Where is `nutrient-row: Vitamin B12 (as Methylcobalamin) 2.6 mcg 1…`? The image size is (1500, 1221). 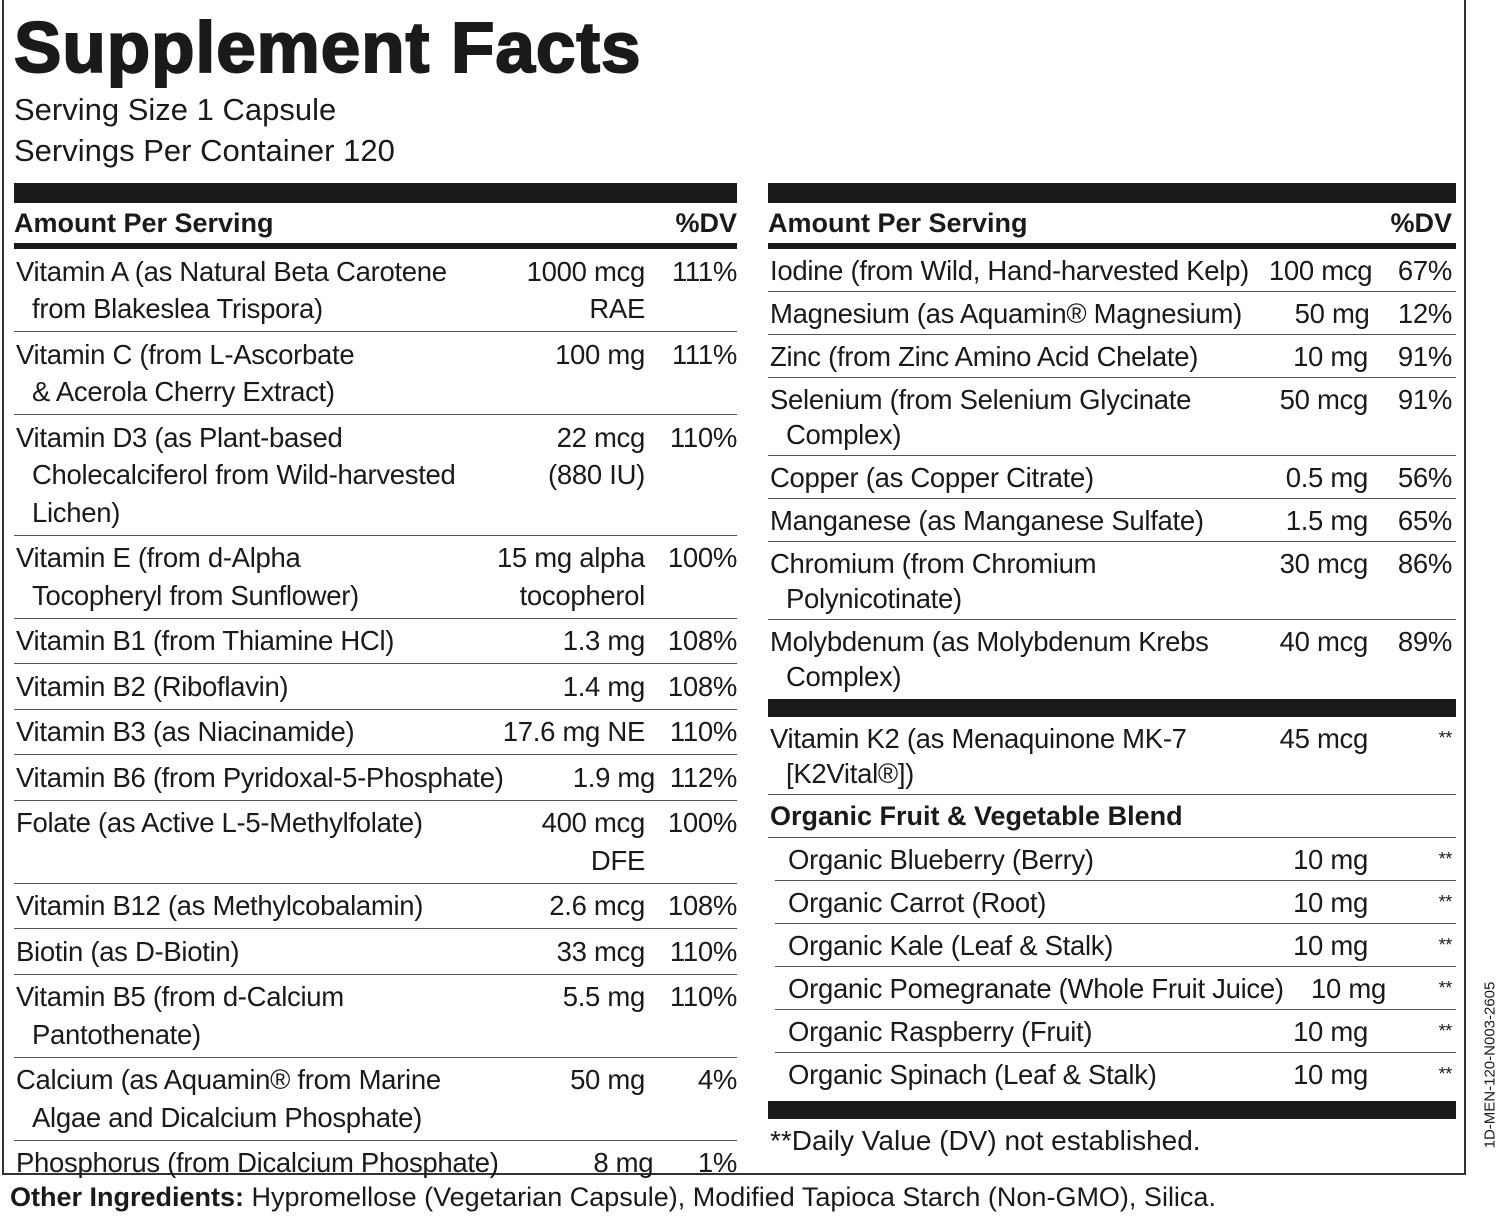 nutrient-row: Vitamin B12 (as Methylcobalamin) 2.6 mcg 1… is located at coordinates (375, 906).